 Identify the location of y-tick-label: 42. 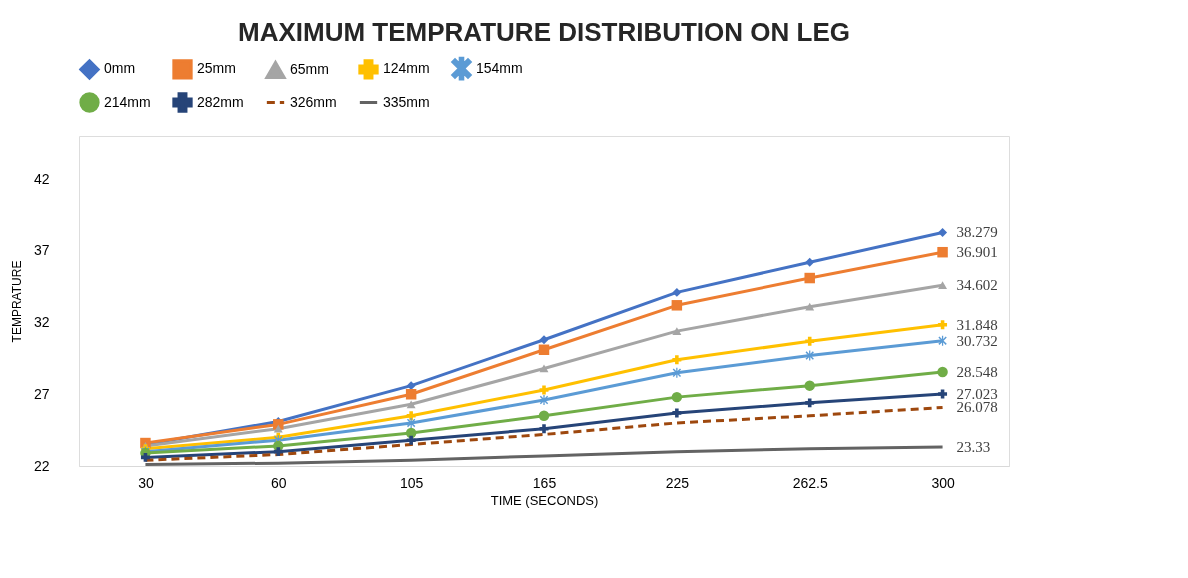
(41, 178).